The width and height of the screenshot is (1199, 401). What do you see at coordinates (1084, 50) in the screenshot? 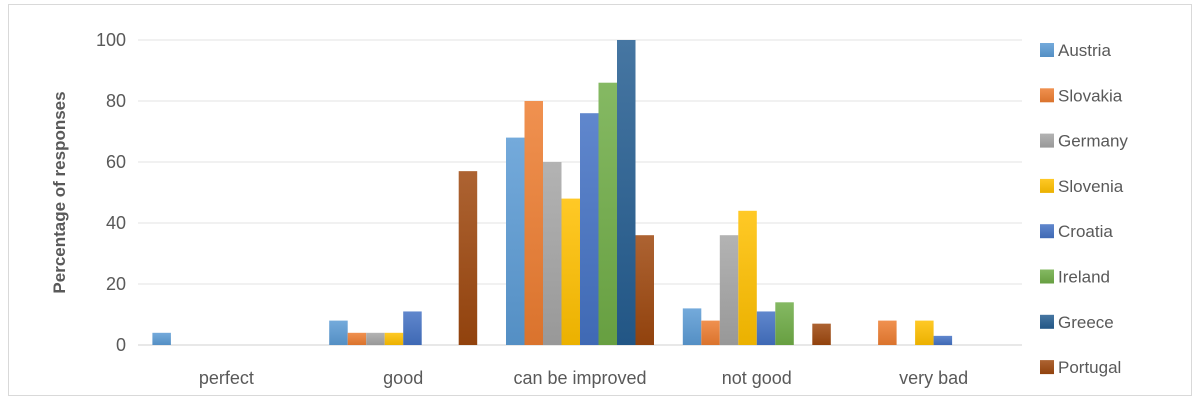
I see `legend-label-austria: Austria` at bounding box center [1084, 50].